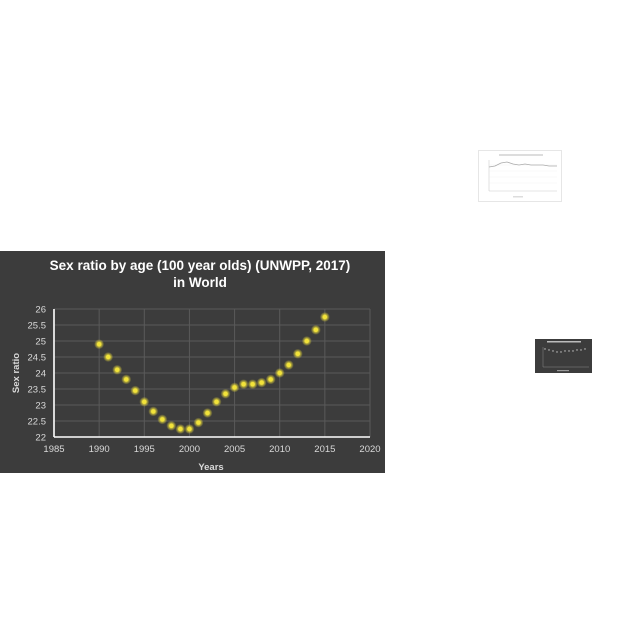 This screenshot has width=640, height=640. I want to click on thumbnail-dark-chart, so click(563, 356).